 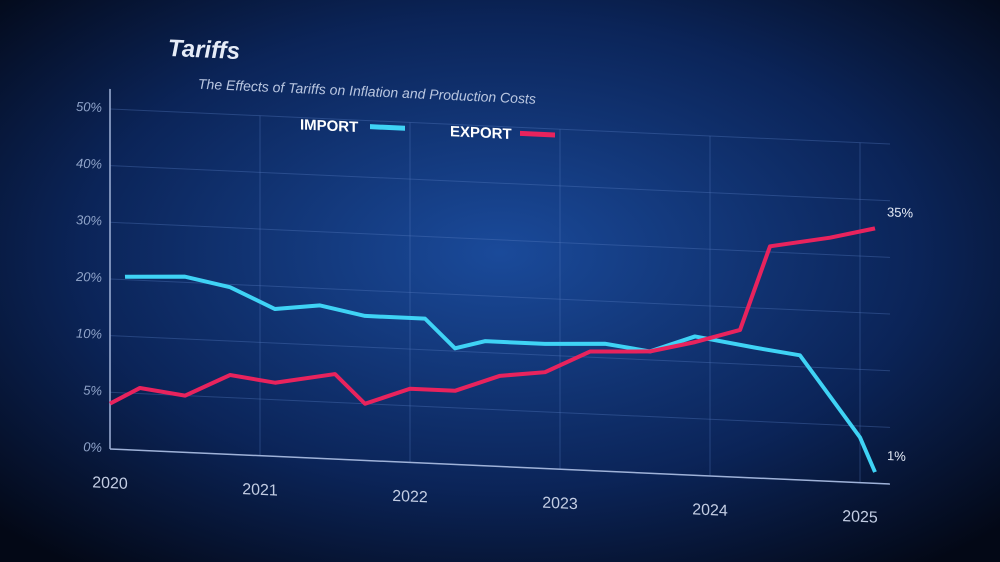 I want to click on legend-label: EXPORT, so click(x=481, y=133).